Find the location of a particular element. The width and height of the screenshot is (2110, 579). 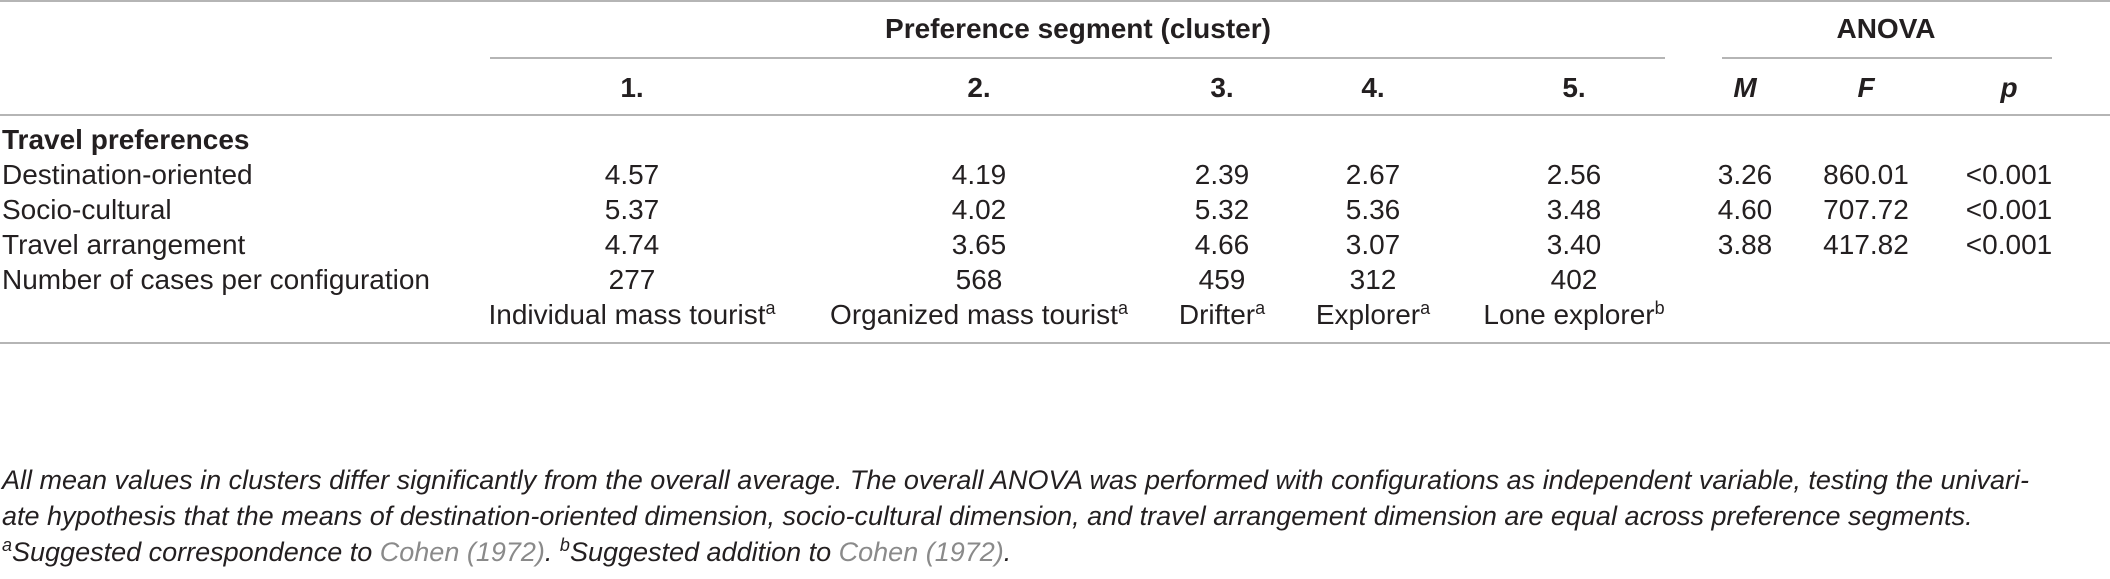

anova-group-rule is located at coordinates (1887, 58).